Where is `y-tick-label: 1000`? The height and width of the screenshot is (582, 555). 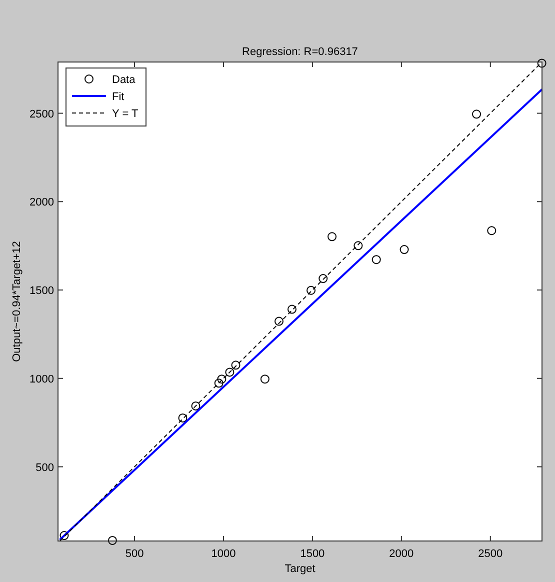 y-tick-label: 1000 is located at coordinates (42, 379).